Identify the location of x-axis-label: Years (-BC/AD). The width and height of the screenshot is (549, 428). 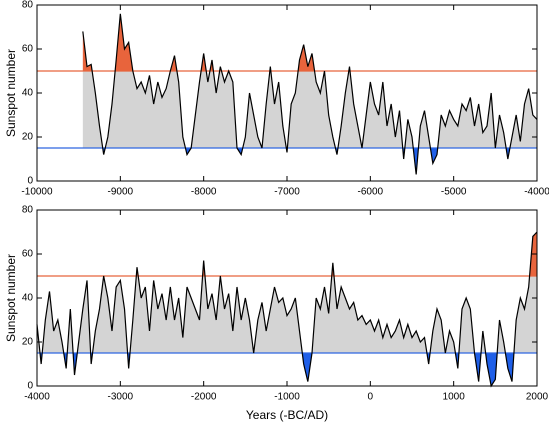
(287, 415).